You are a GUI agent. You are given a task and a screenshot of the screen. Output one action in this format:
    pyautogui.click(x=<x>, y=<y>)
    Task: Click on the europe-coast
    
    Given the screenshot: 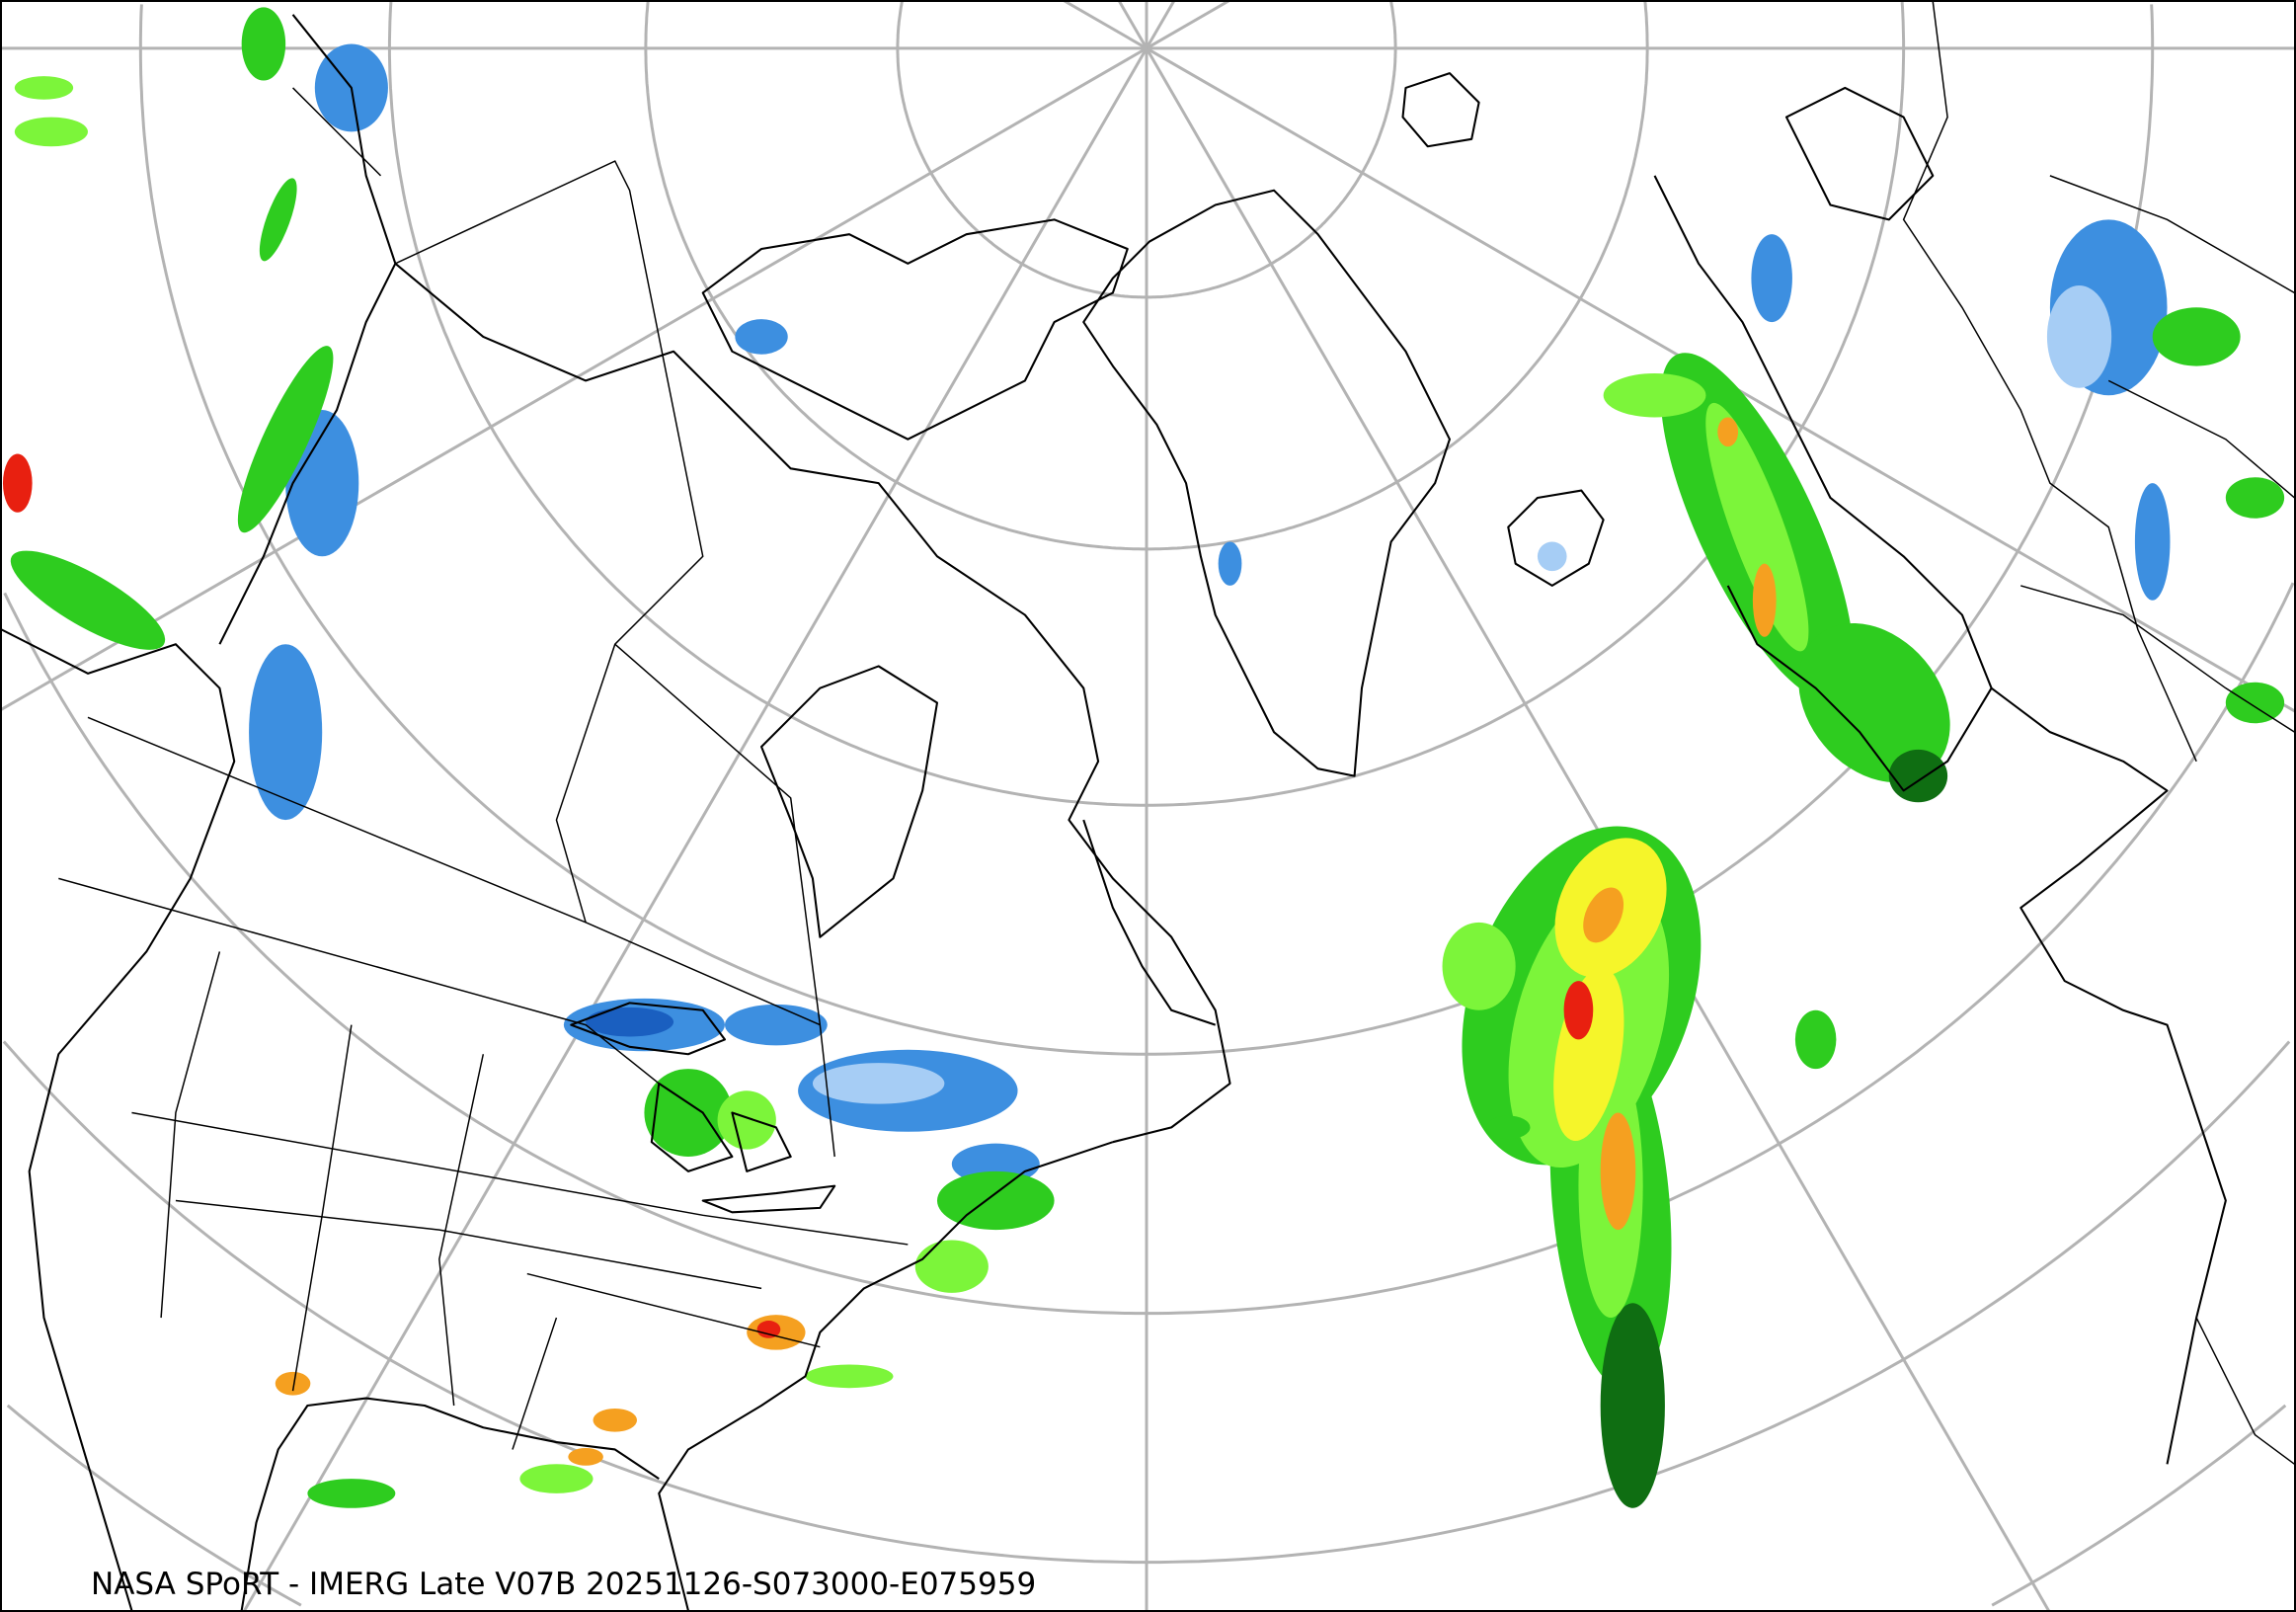 What is the action you would take?
    pyautogui.click(x=2109, y=1075)
    